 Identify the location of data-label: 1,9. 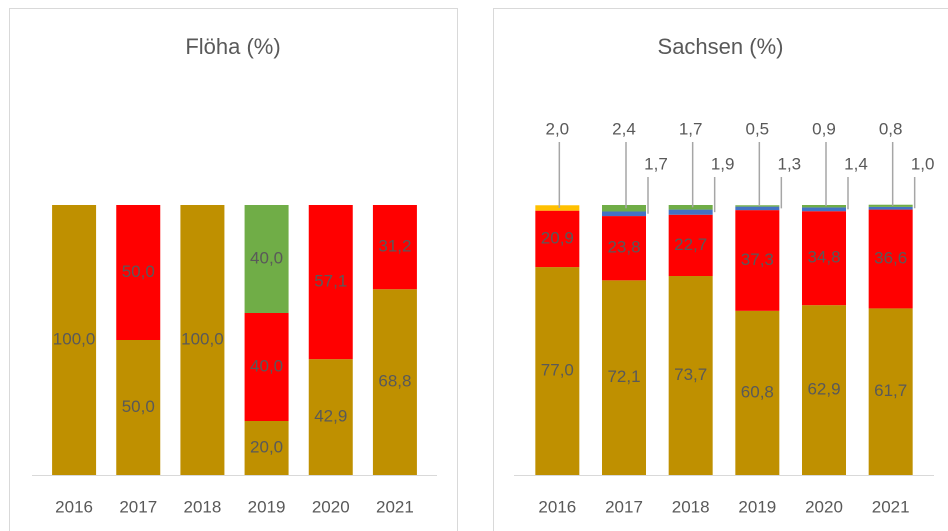
(723, 163).